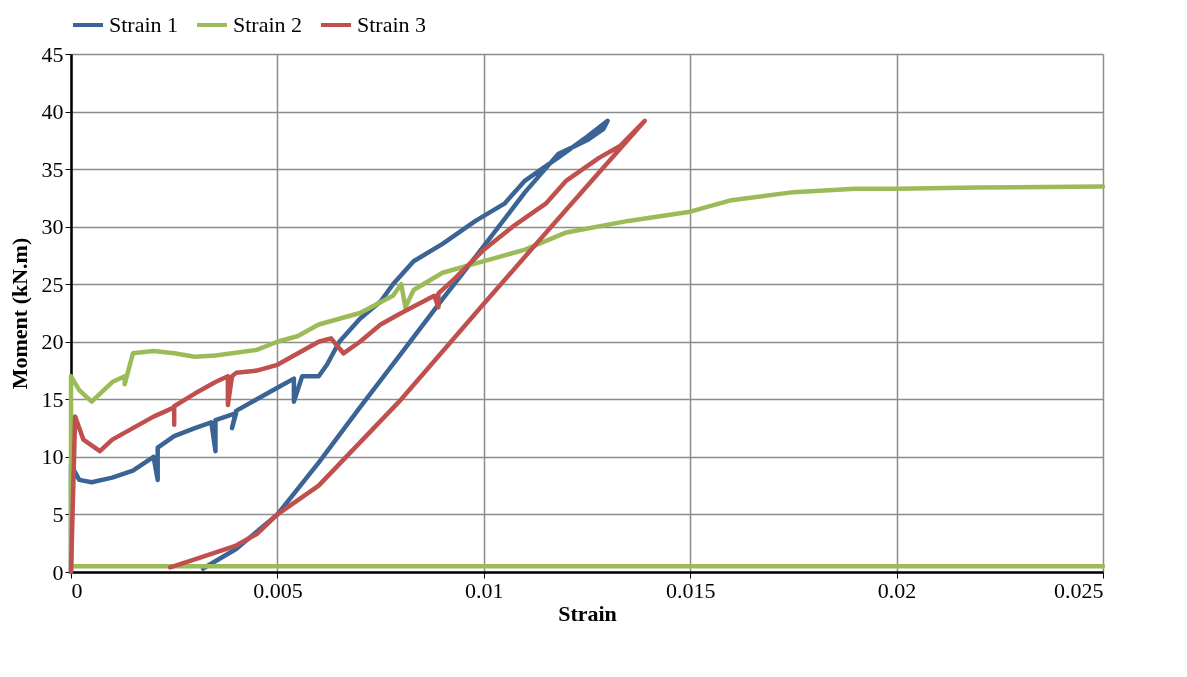  What do you see at coordinates (484, 590) in the screenshot?
I see `x-tick-label: 0.01` at bounding box center [484, 590].